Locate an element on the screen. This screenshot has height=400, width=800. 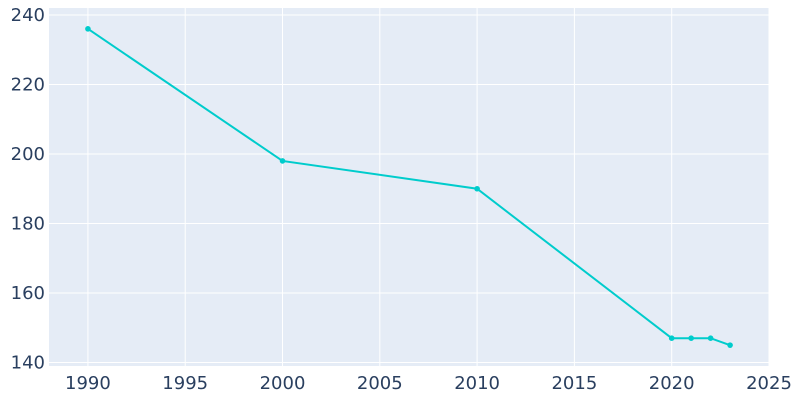
x-tick-label: 2025 is located at coordinates (769, 383).